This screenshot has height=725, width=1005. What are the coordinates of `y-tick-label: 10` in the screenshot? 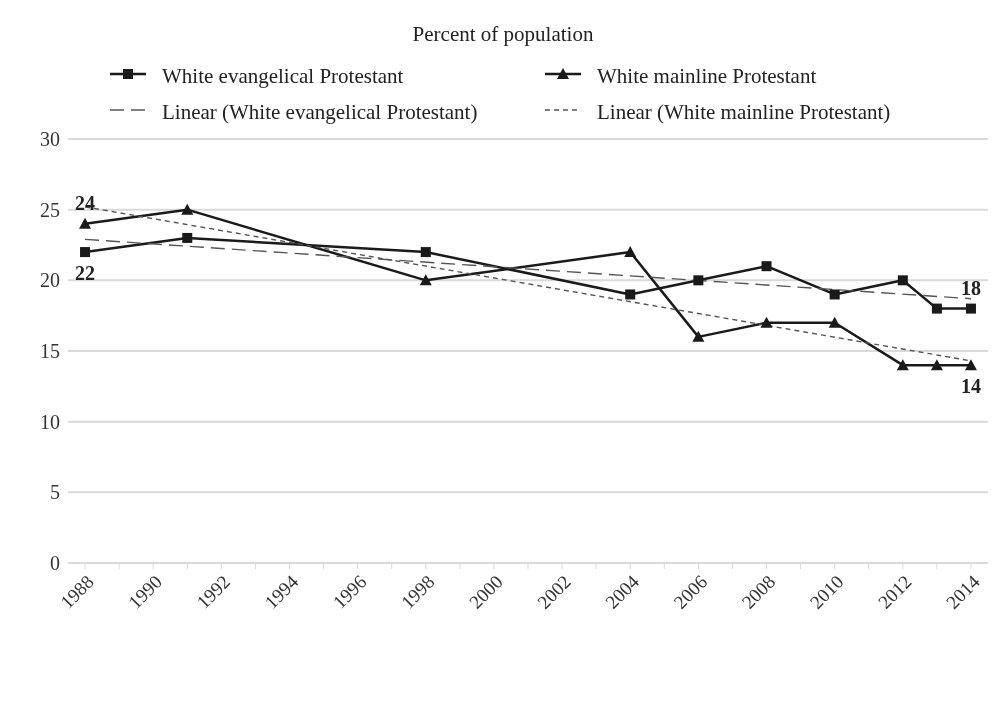 It's located at (50, 421).